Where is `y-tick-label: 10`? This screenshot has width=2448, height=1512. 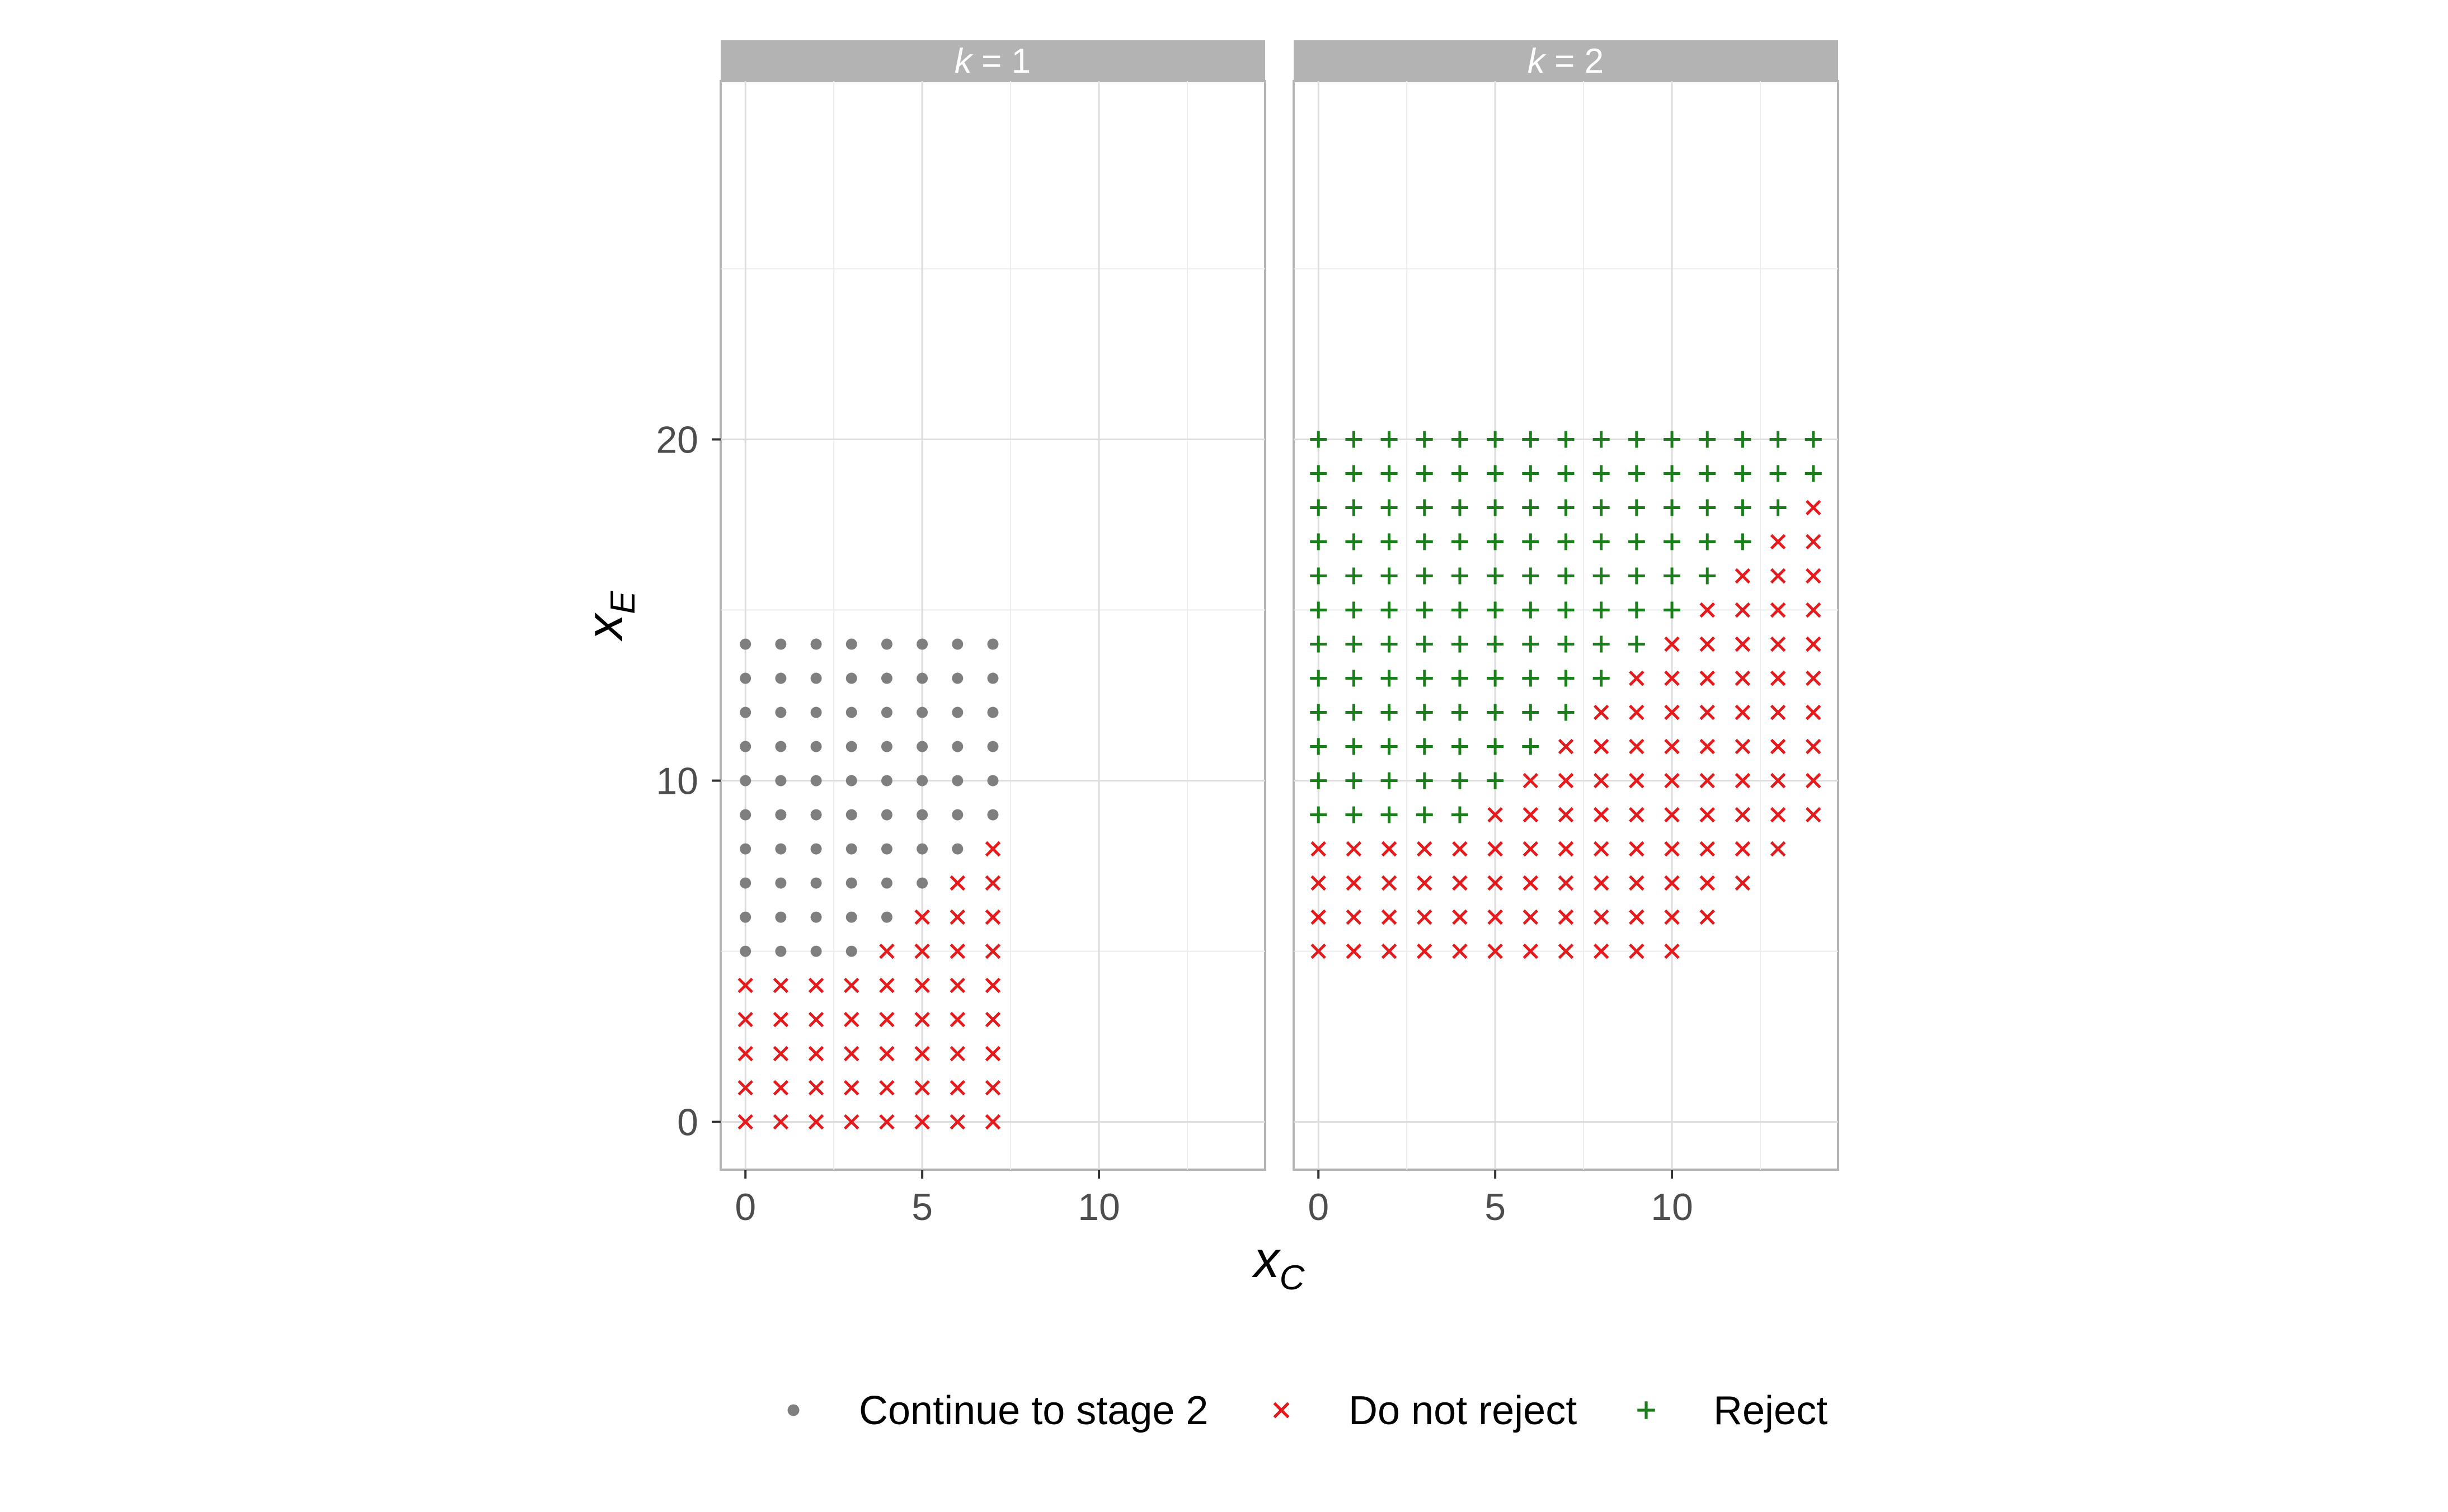
y-tick-label: 10 is located at coordinates (677, 782).